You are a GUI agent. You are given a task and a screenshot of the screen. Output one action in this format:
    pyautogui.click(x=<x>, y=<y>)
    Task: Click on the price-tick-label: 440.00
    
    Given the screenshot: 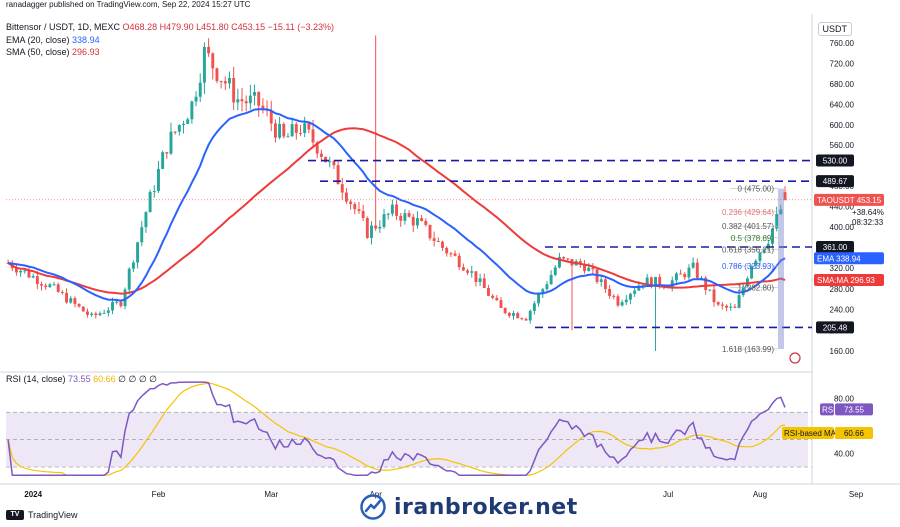 What is the action you would take?
    pyautogui.click(x=842, y=207)
    